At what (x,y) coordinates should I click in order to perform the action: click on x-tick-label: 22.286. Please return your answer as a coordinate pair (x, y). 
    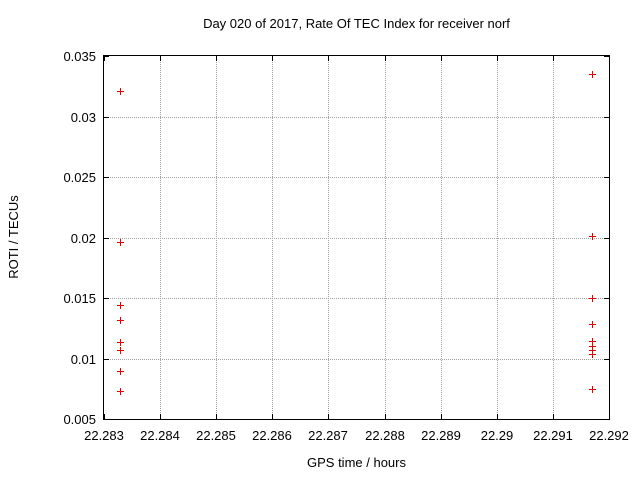
    Looking at the image, I should click on (272, 435).